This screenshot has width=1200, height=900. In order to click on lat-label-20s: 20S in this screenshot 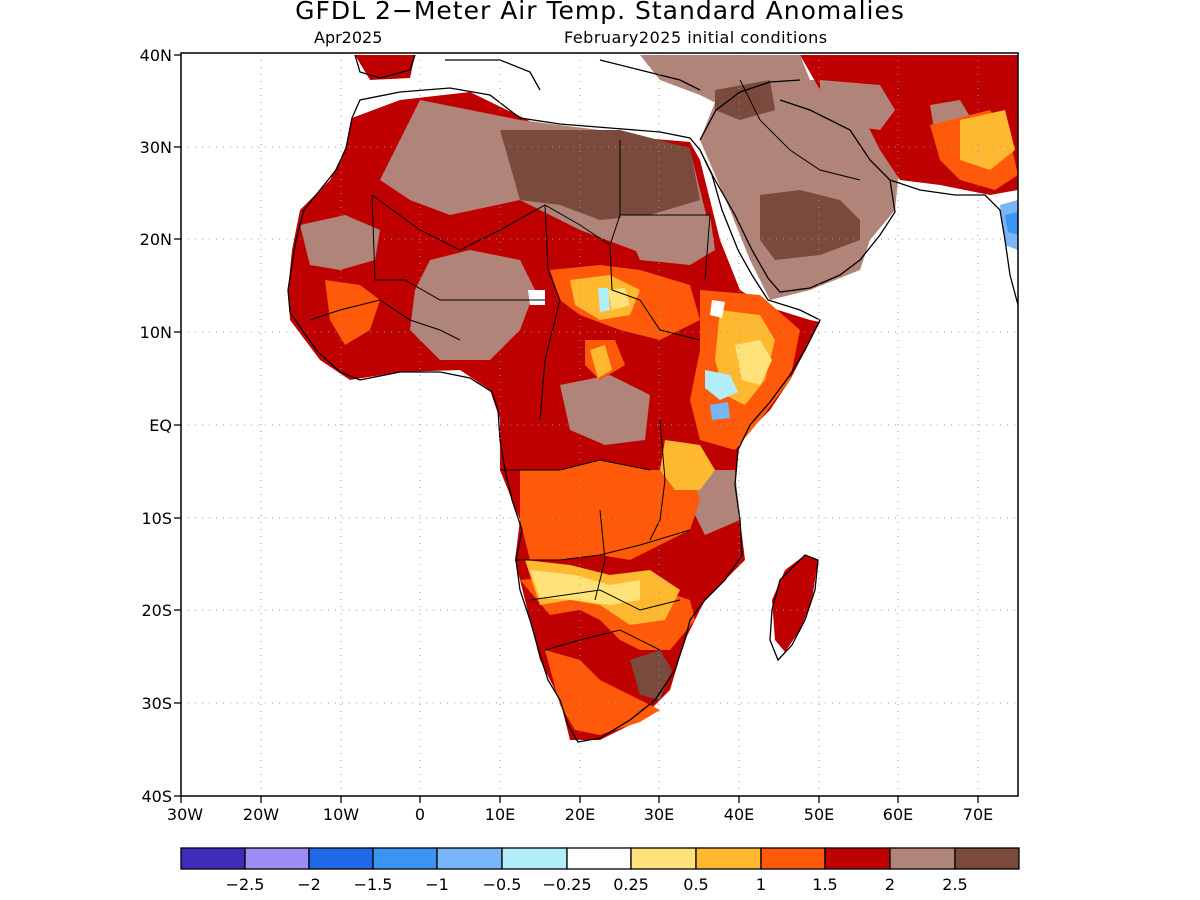, I will do `click(156, 610)`.